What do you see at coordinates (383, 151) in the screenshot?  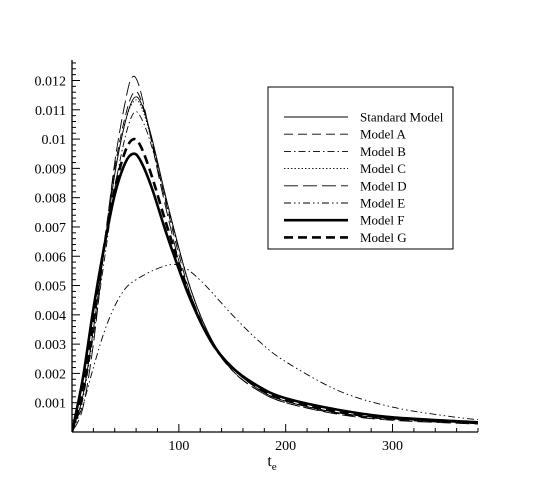 I see `legend-label: Model B` at bounding box center [383, 151].